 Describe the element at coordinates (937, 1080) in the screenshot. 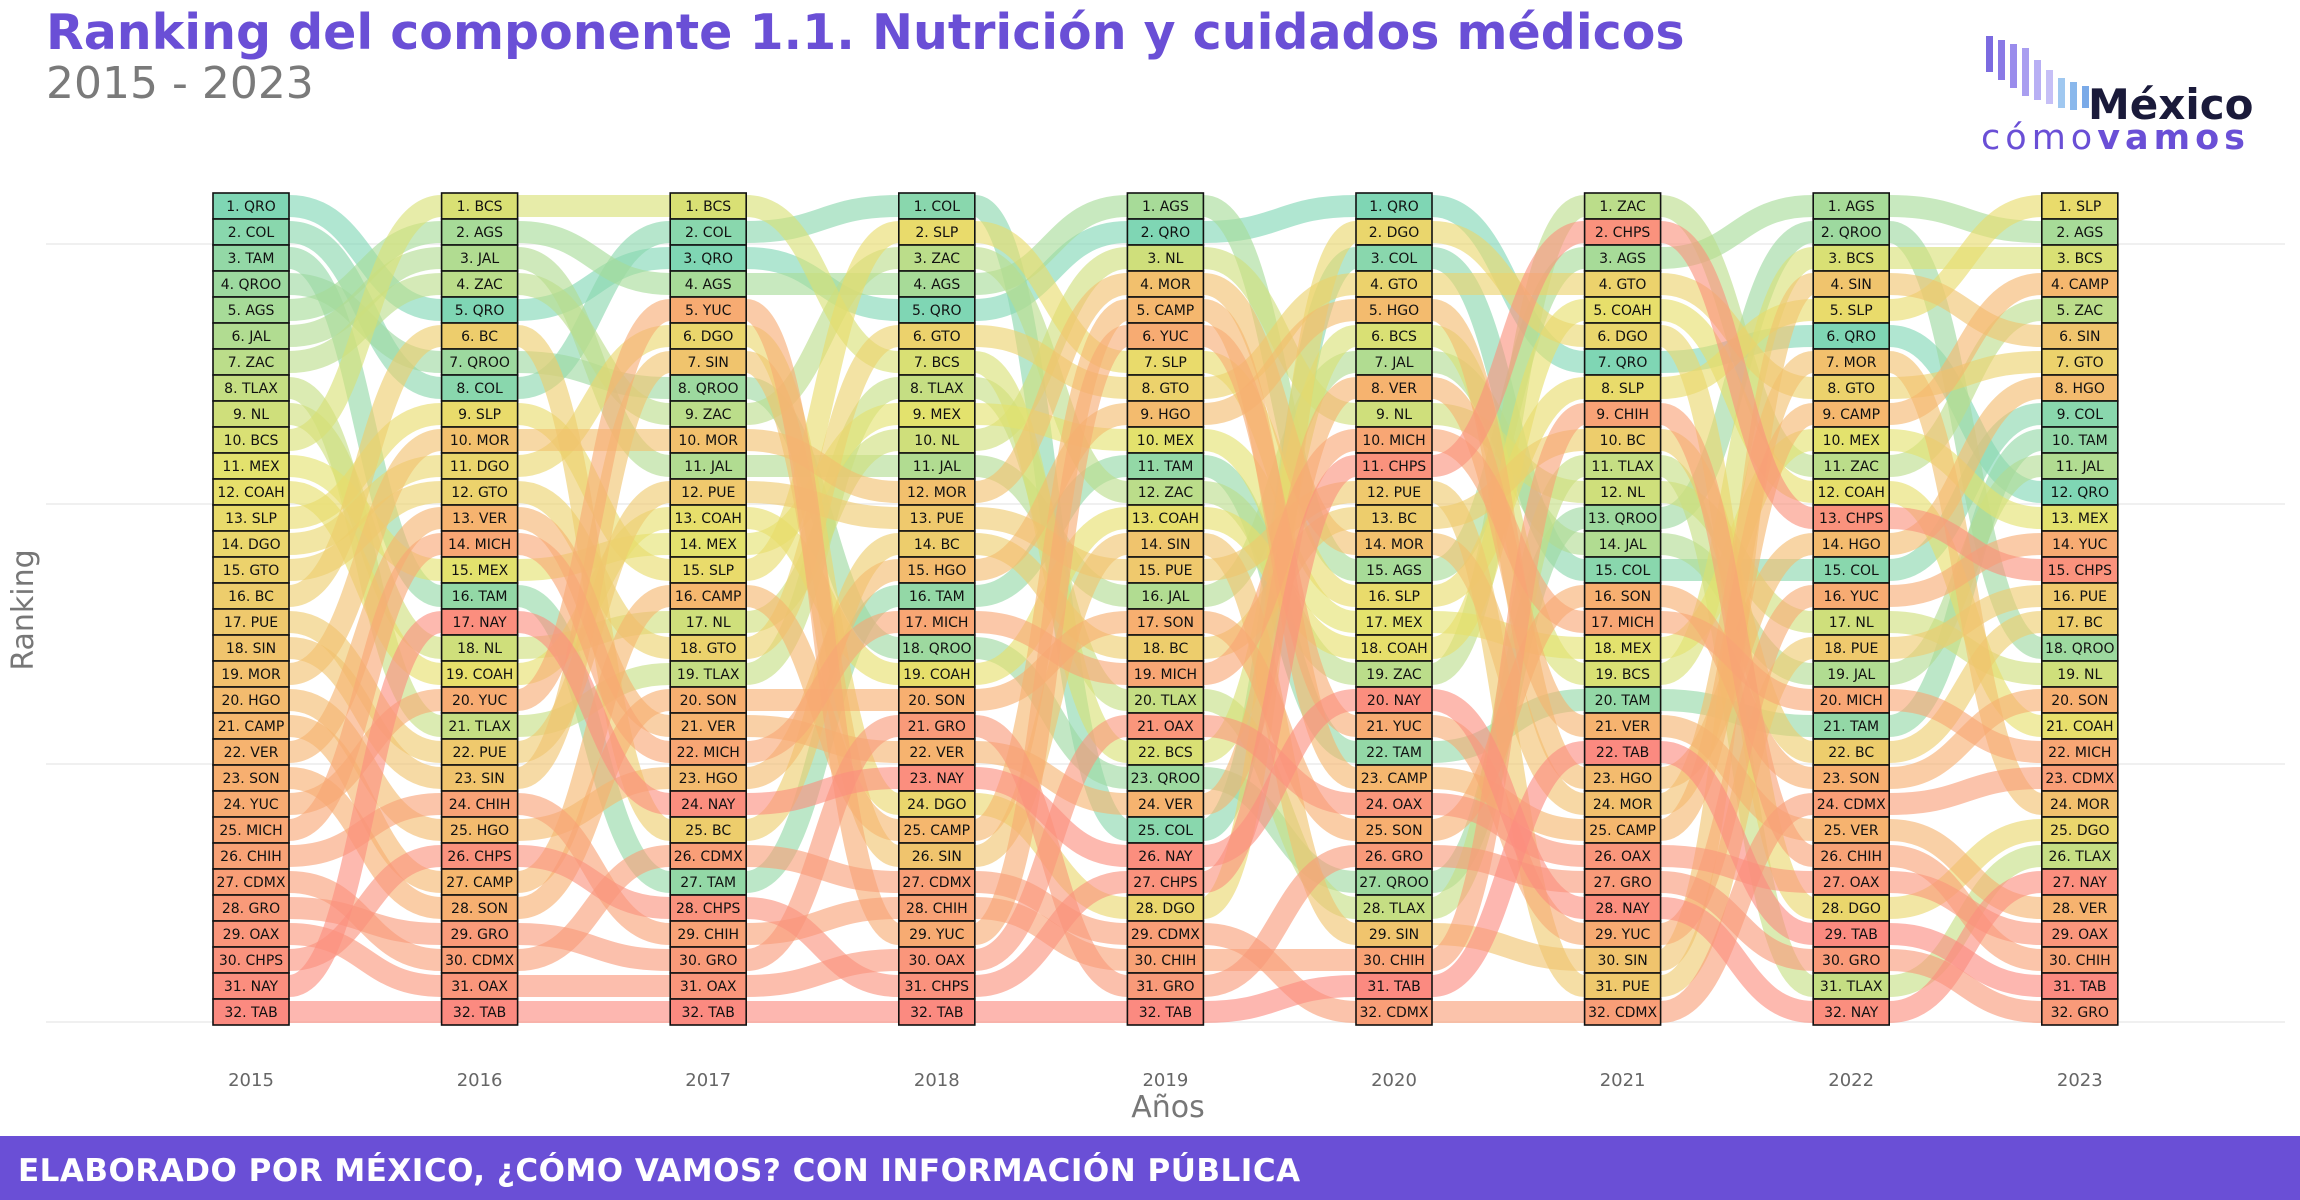

I see `year-tick-label: 2018` at that location.